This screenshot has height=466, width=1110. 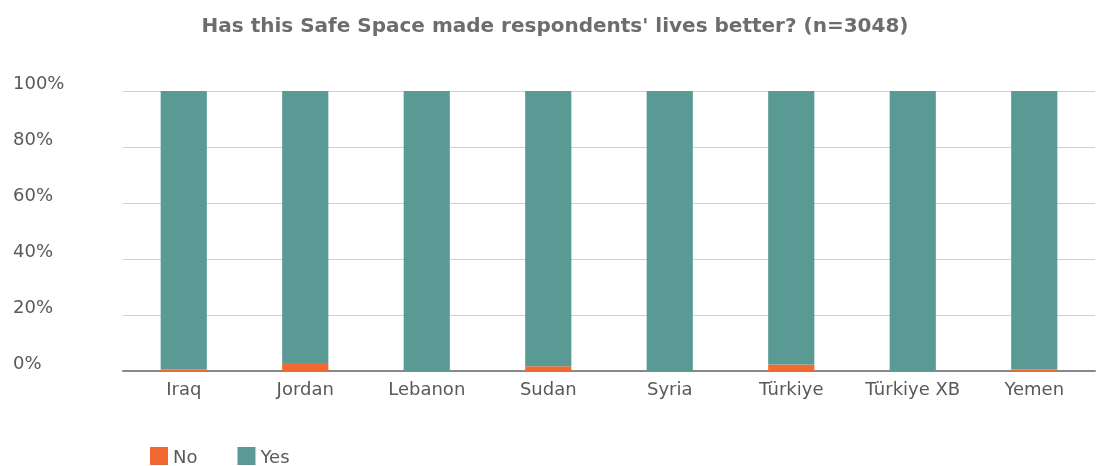 I want to click on x-tick-label: Yemen, so click(x=1034, y=388).